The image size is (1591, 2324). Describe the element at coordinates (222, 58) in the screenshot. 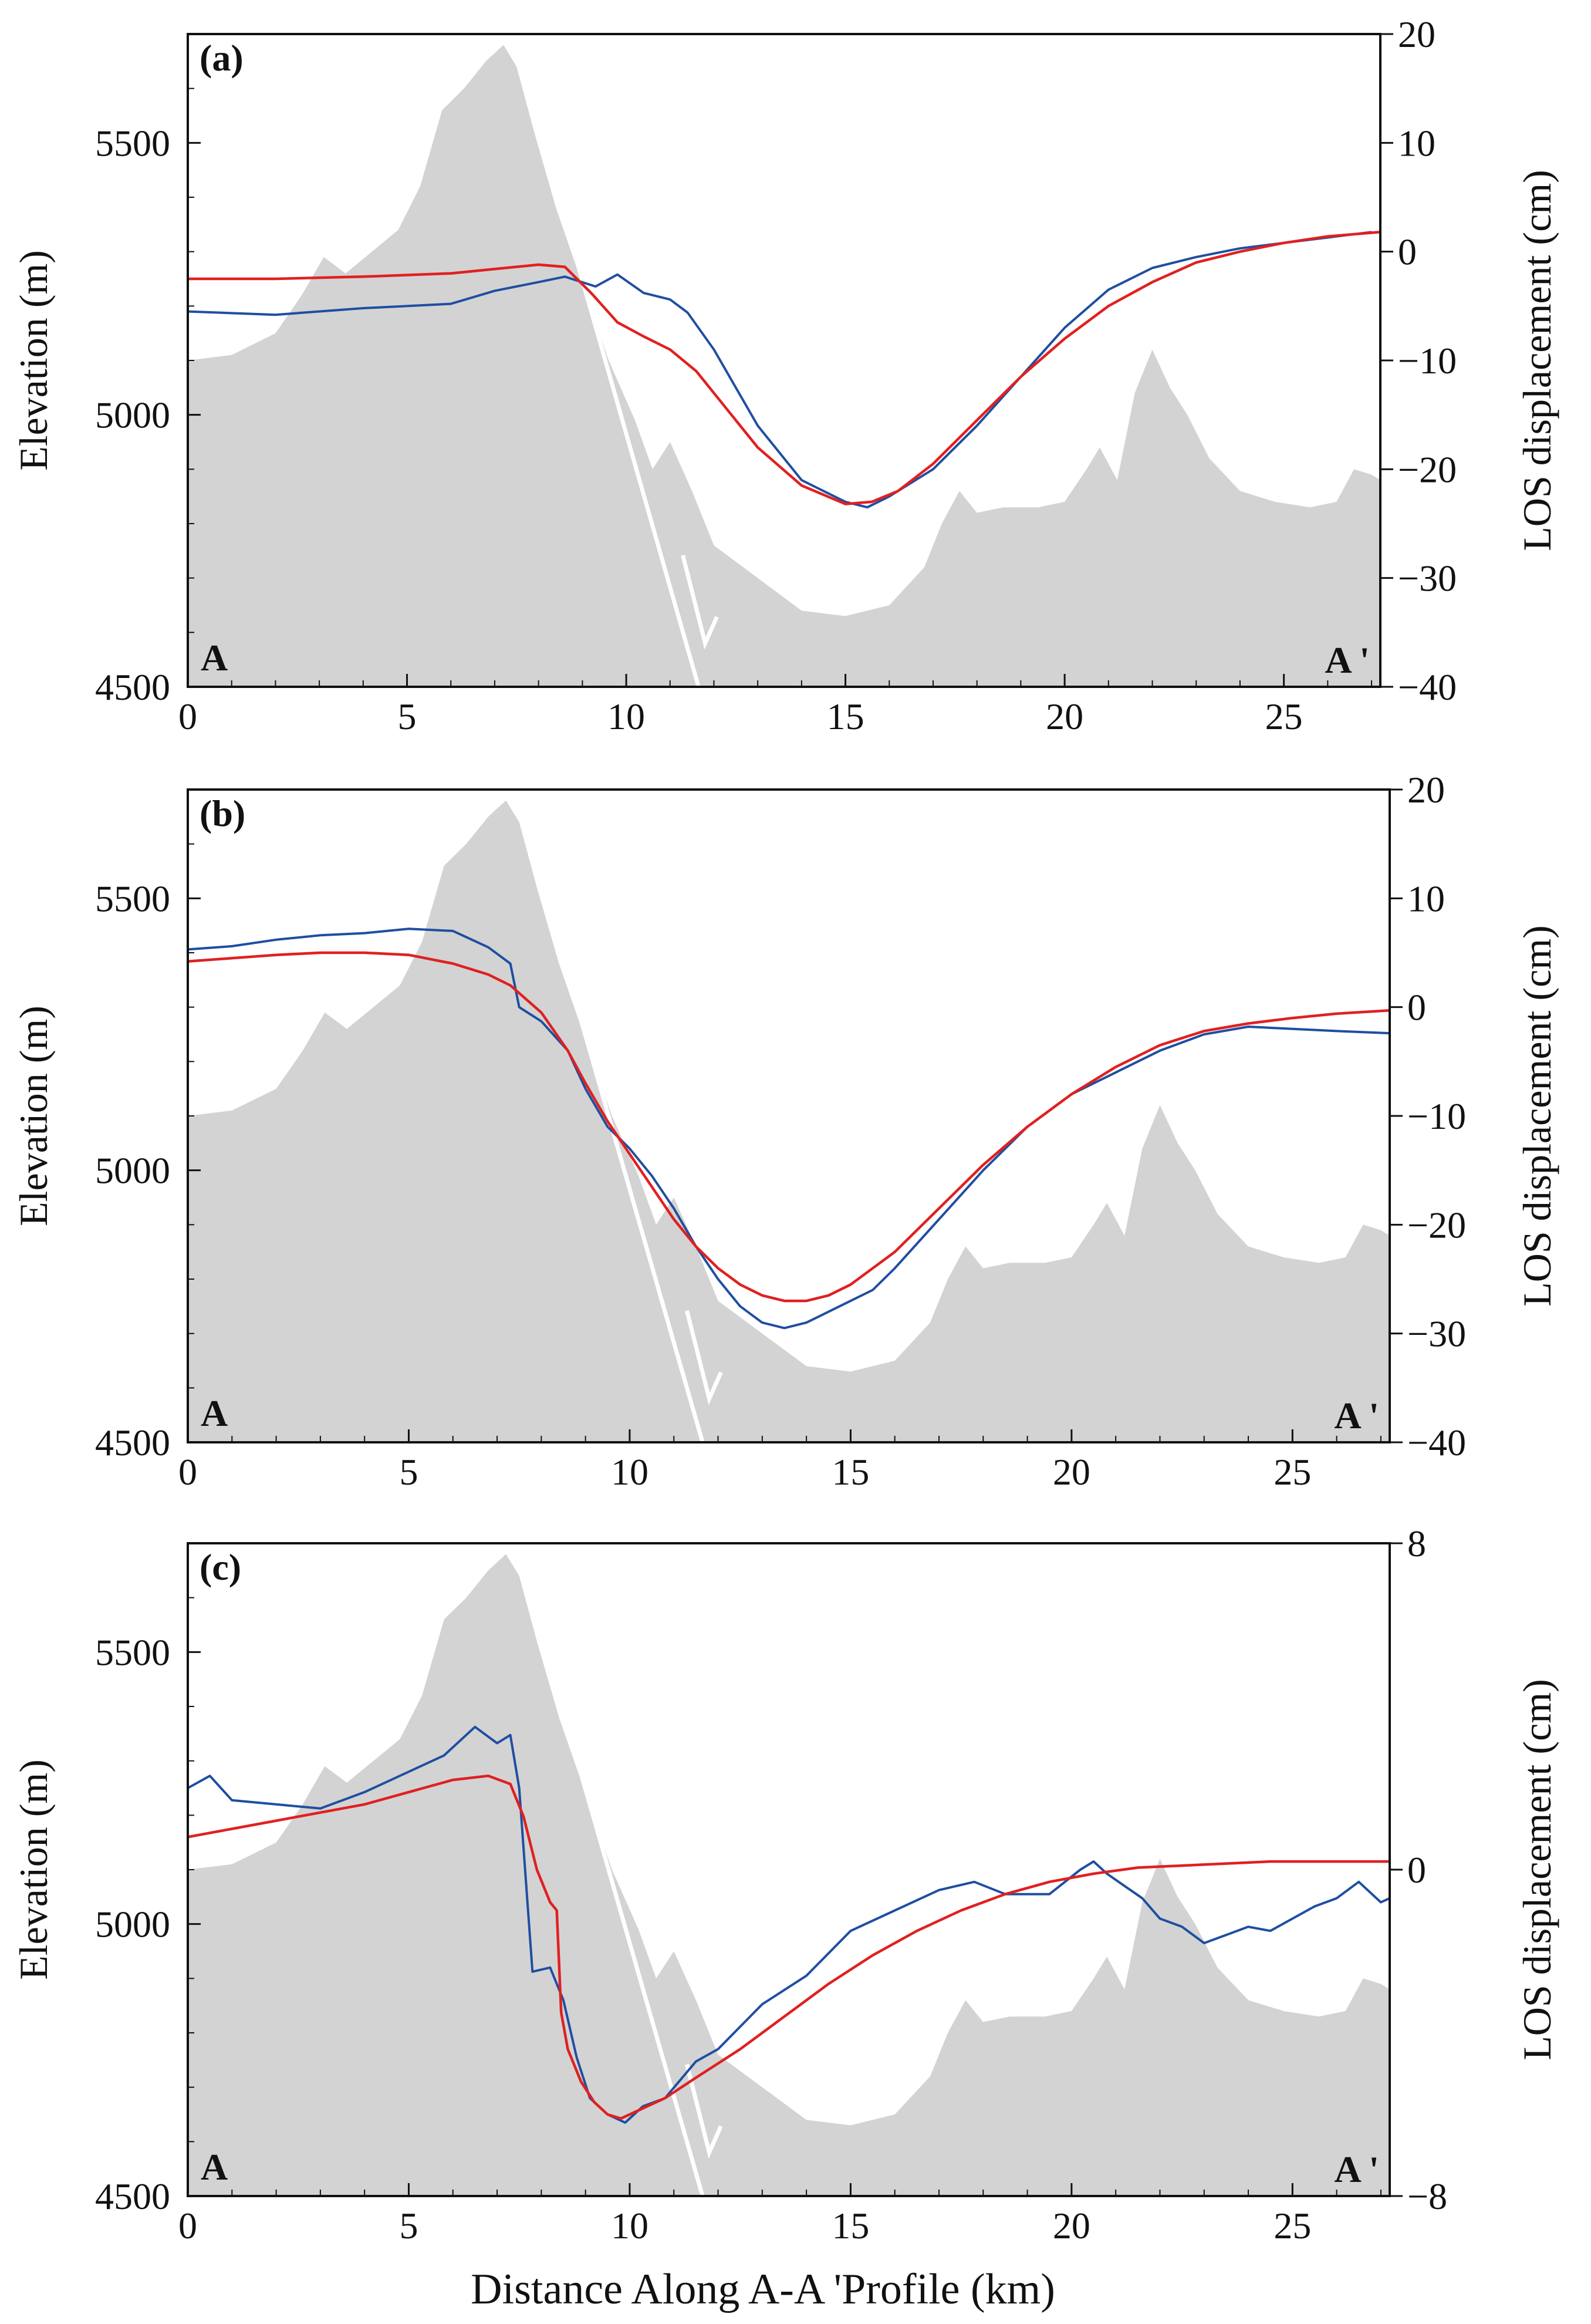

I see `panel-label: (a)` at that location.